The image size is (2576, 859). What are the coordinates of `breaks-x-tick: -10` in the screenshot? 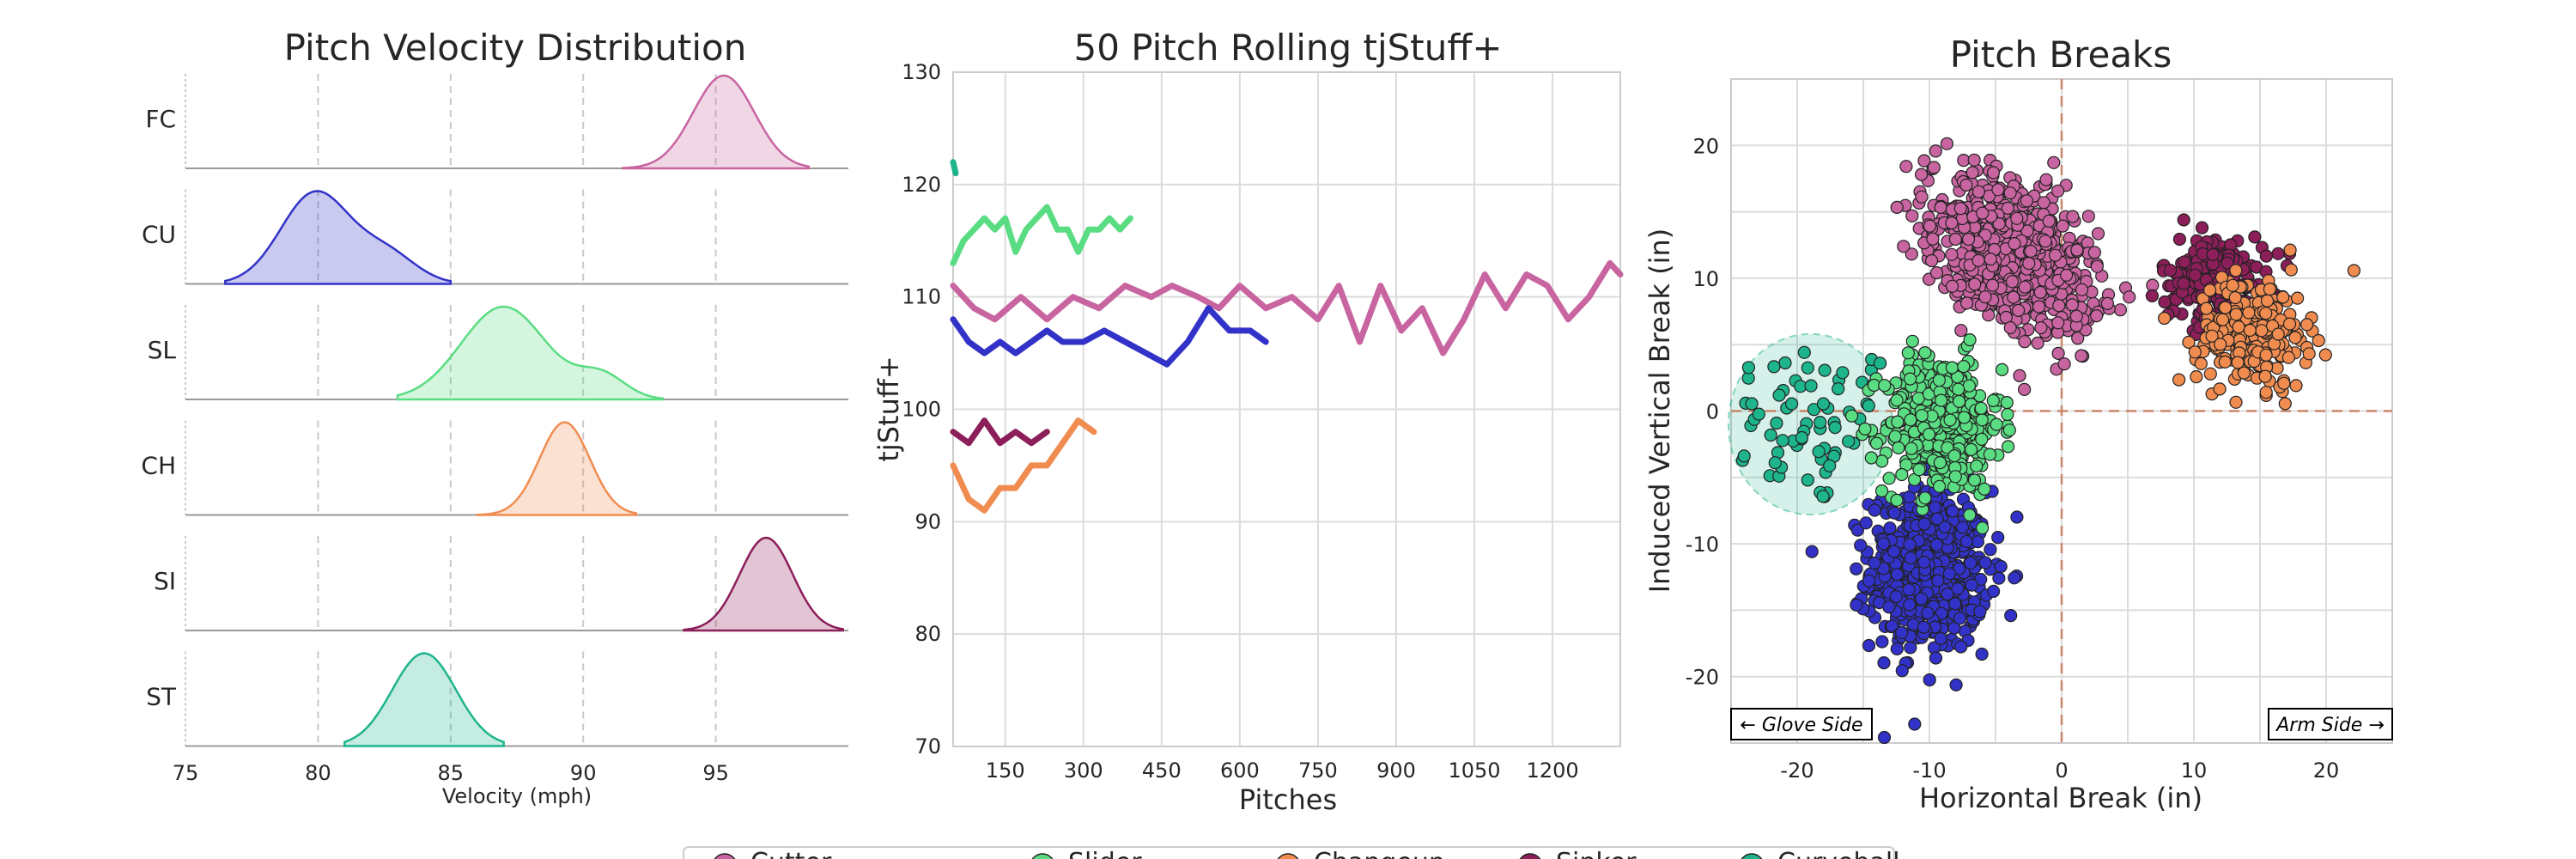 It's located at (1929, 771).